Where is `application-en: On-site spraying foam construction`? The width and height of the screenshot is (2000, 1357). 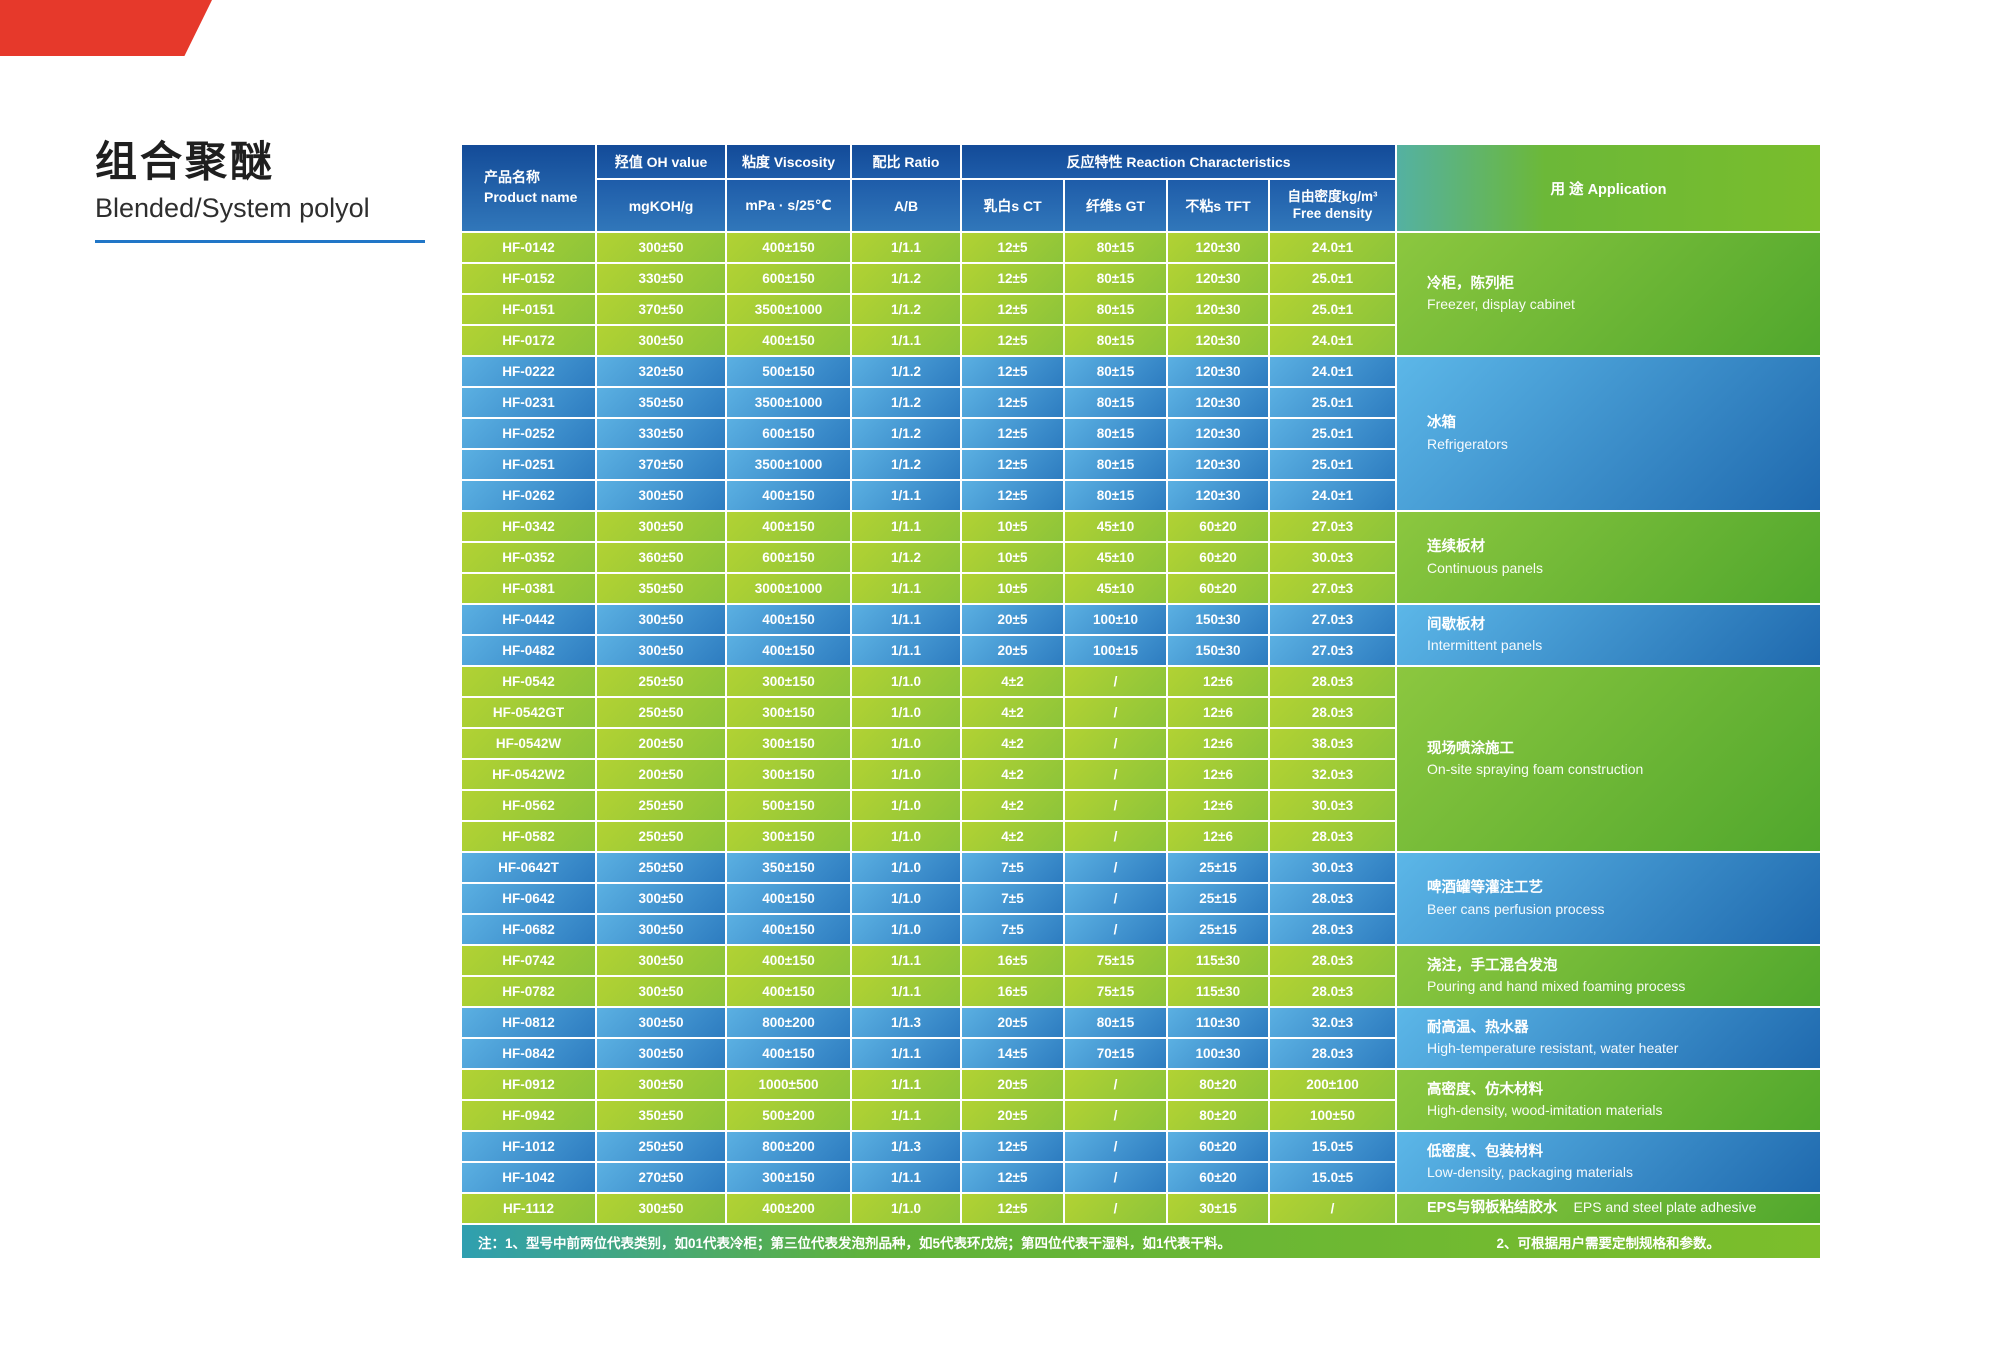
application-en: On-site spraying foam construction is located at coordinates (1535, 769).